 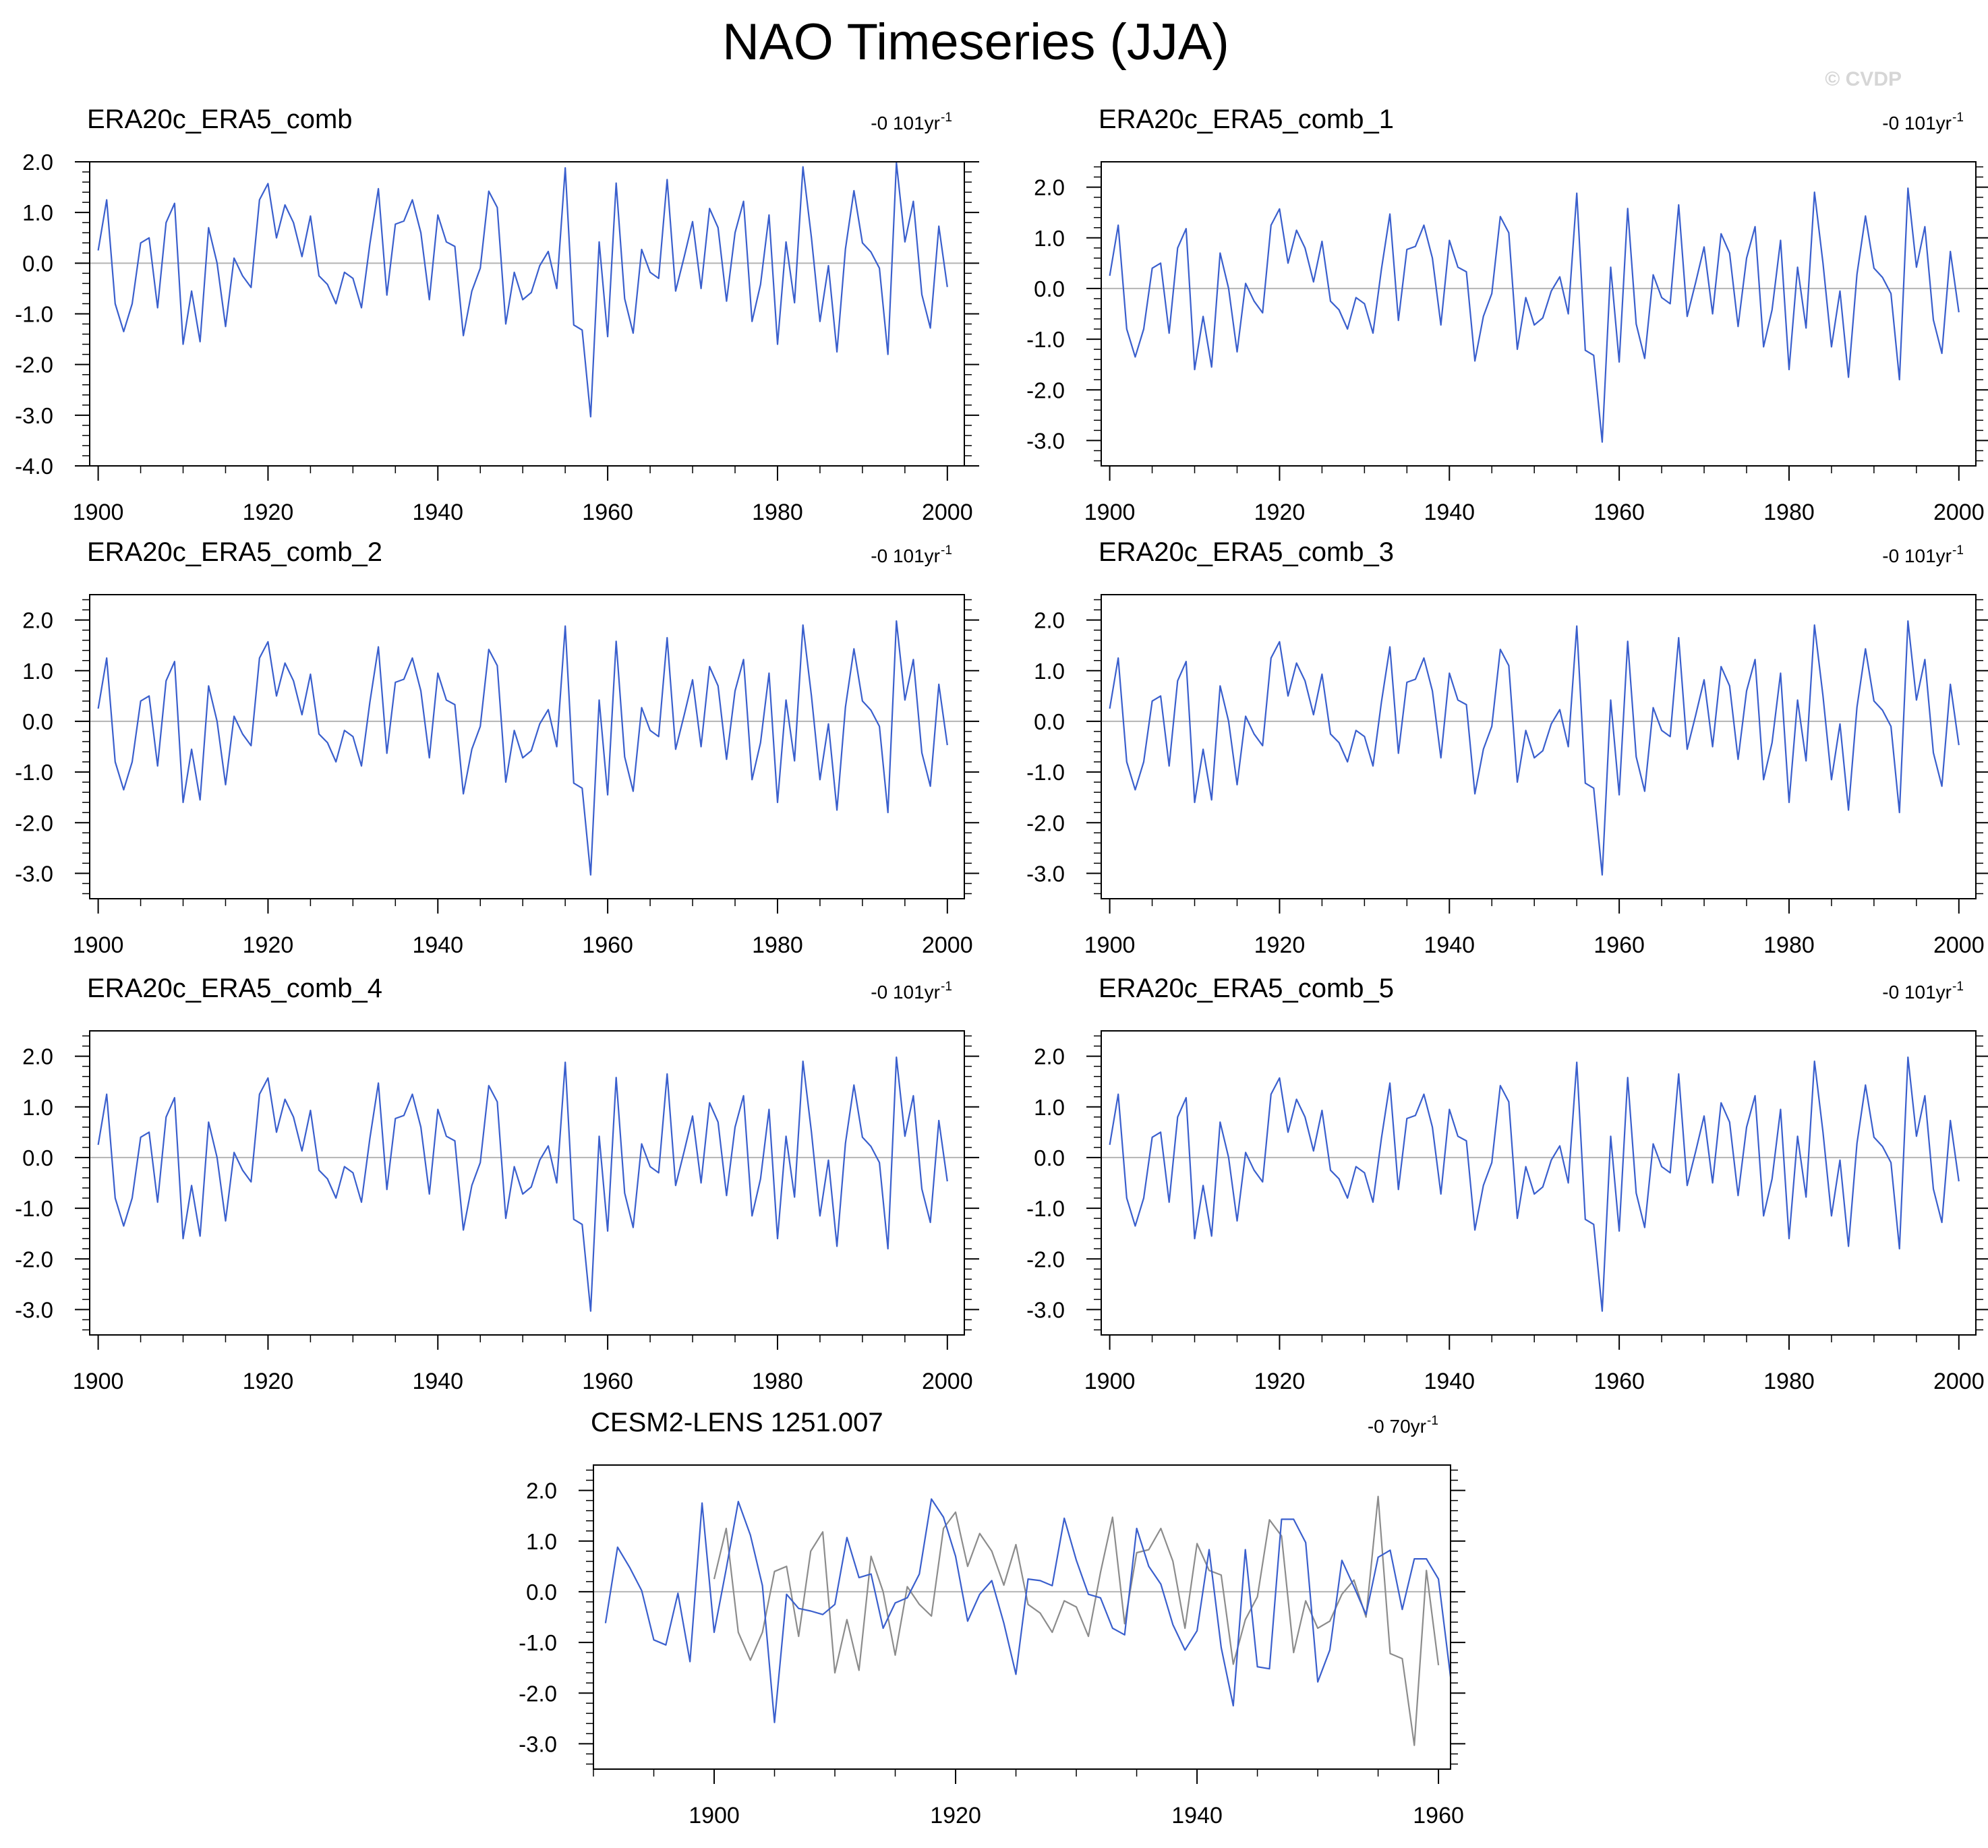 What do you see at coordinates (1246, 988) in the screenshot?
I see `panel-title: ERA20c_ERA5_comb_5` at bounding box center [1246, 988].